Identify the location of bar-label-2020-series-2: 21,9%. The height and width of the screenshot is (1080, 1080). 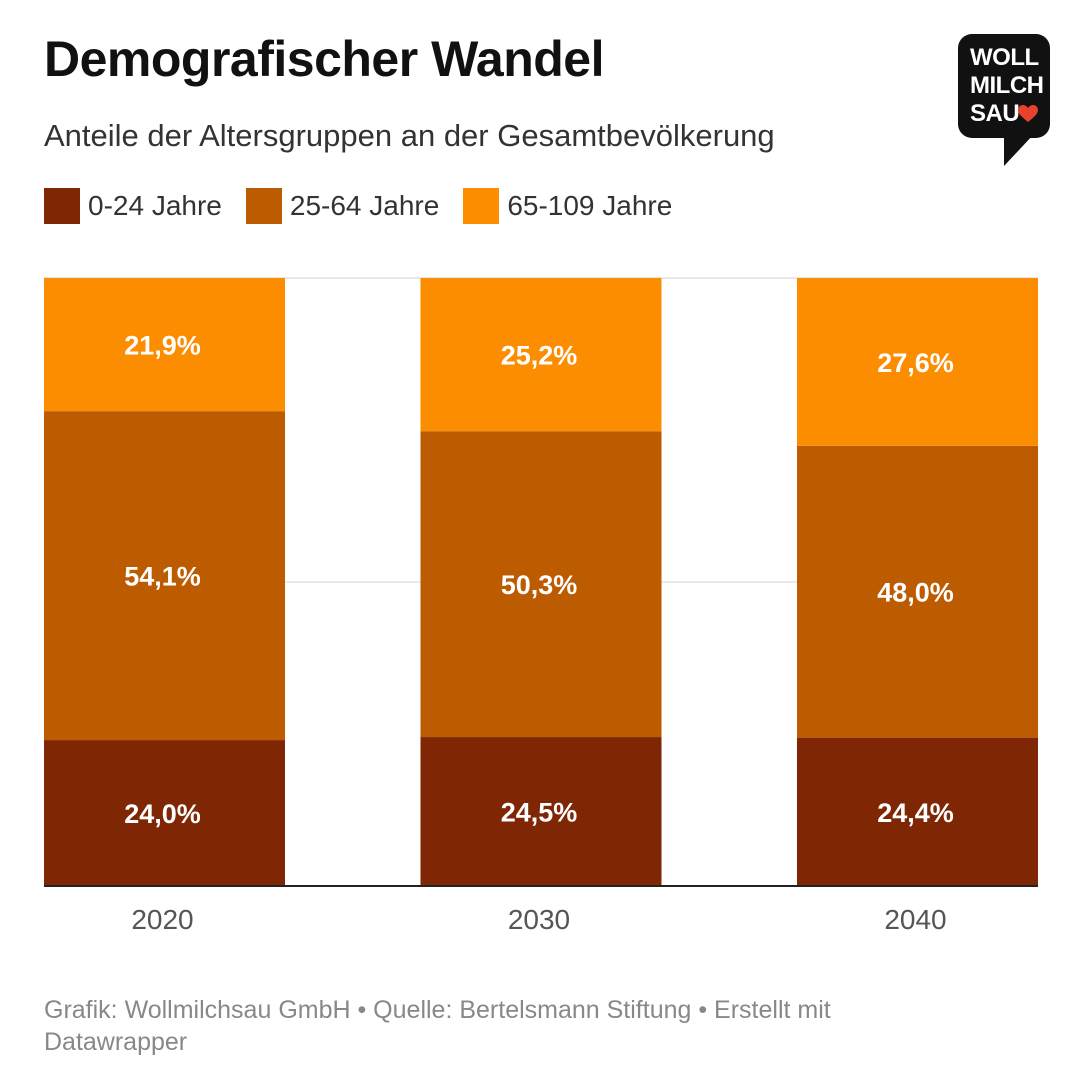
(162, 346).